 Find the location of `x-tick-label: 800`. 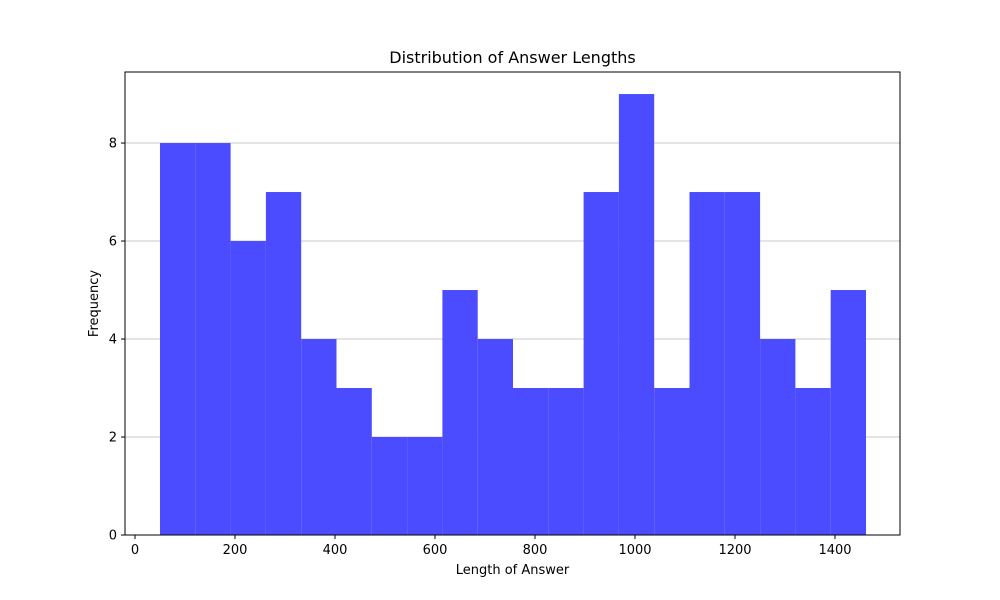

x-tick-label: 800 is located at coordinates (535, 550).